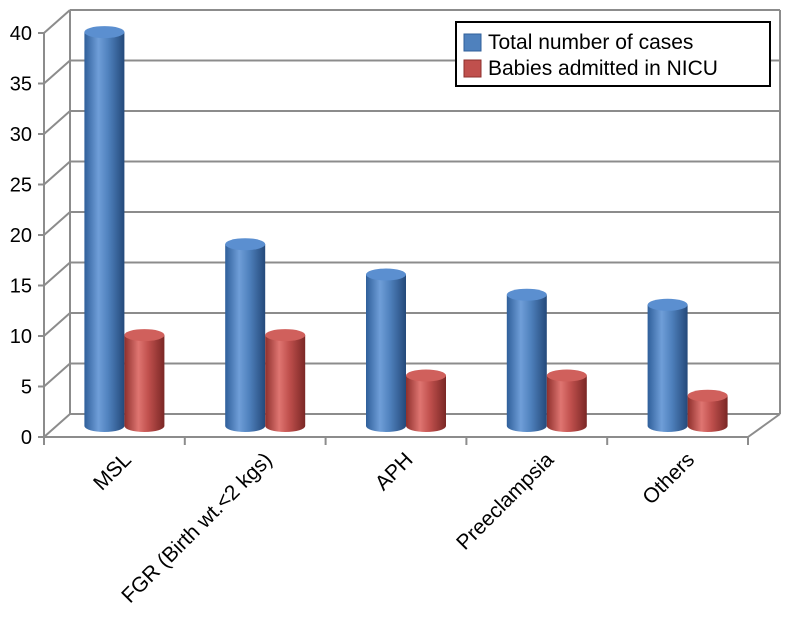 The image size is (786, 639). What do you see at coordinates (26, 388) in the screenshot?
I see `y-tick-label: 5` at bounding box center [26, 388].